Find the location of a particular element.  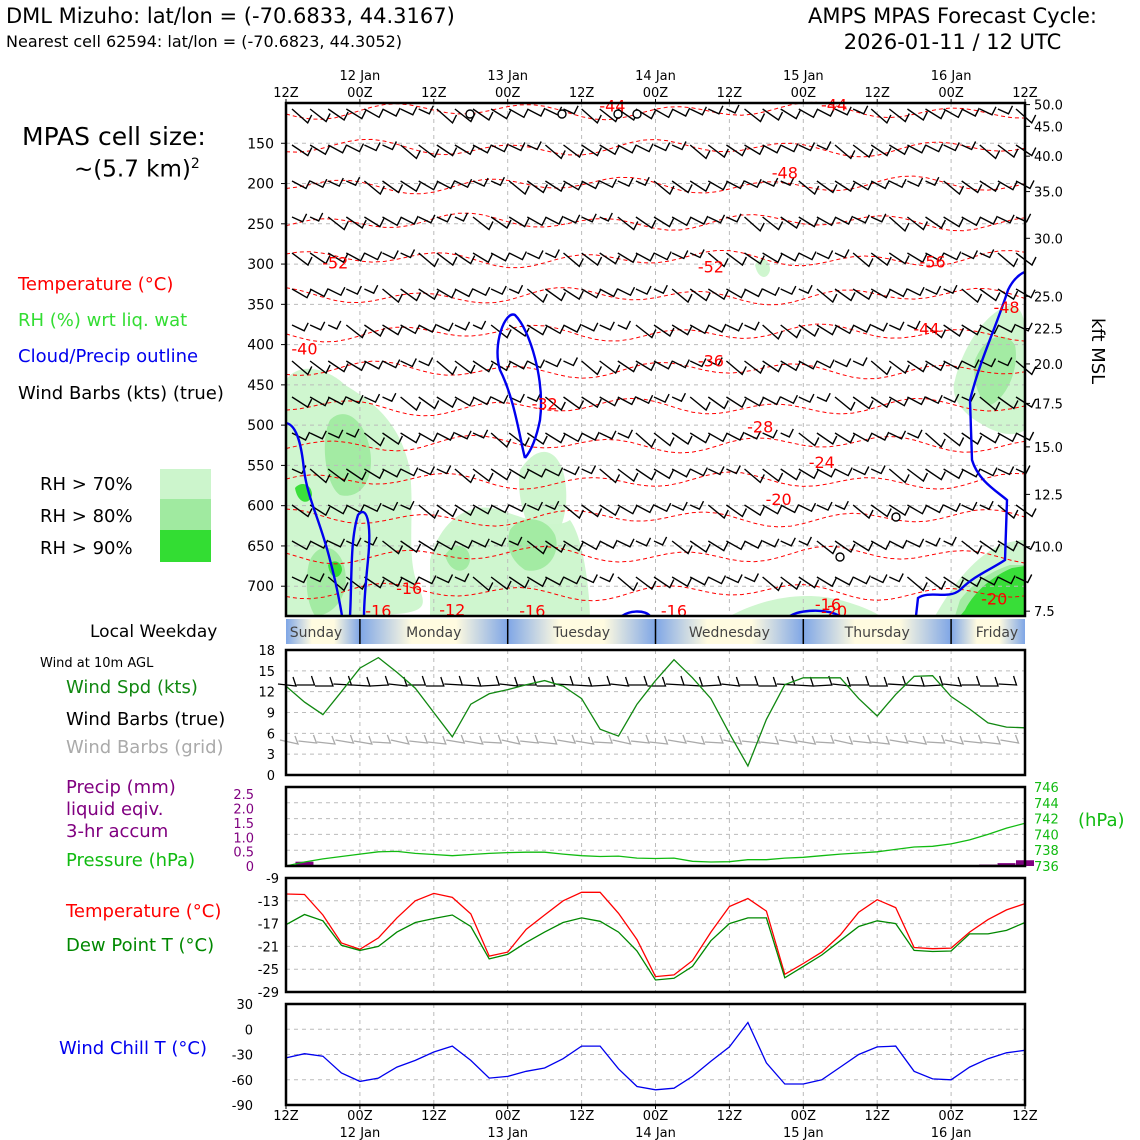

forecast-cycle-value: 2026-01-11 / 12 UTC is located at coordinates (952, 42).